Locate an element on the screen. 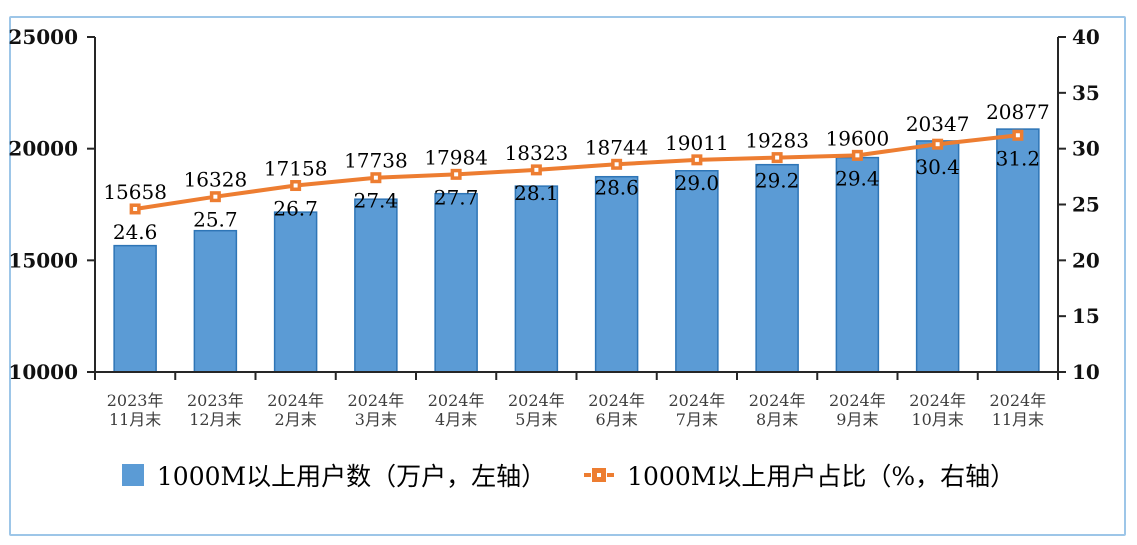 The height and width of the screenshot is (545, 1137). bar-series-swatch-icon is located at coordinates (132, 475).